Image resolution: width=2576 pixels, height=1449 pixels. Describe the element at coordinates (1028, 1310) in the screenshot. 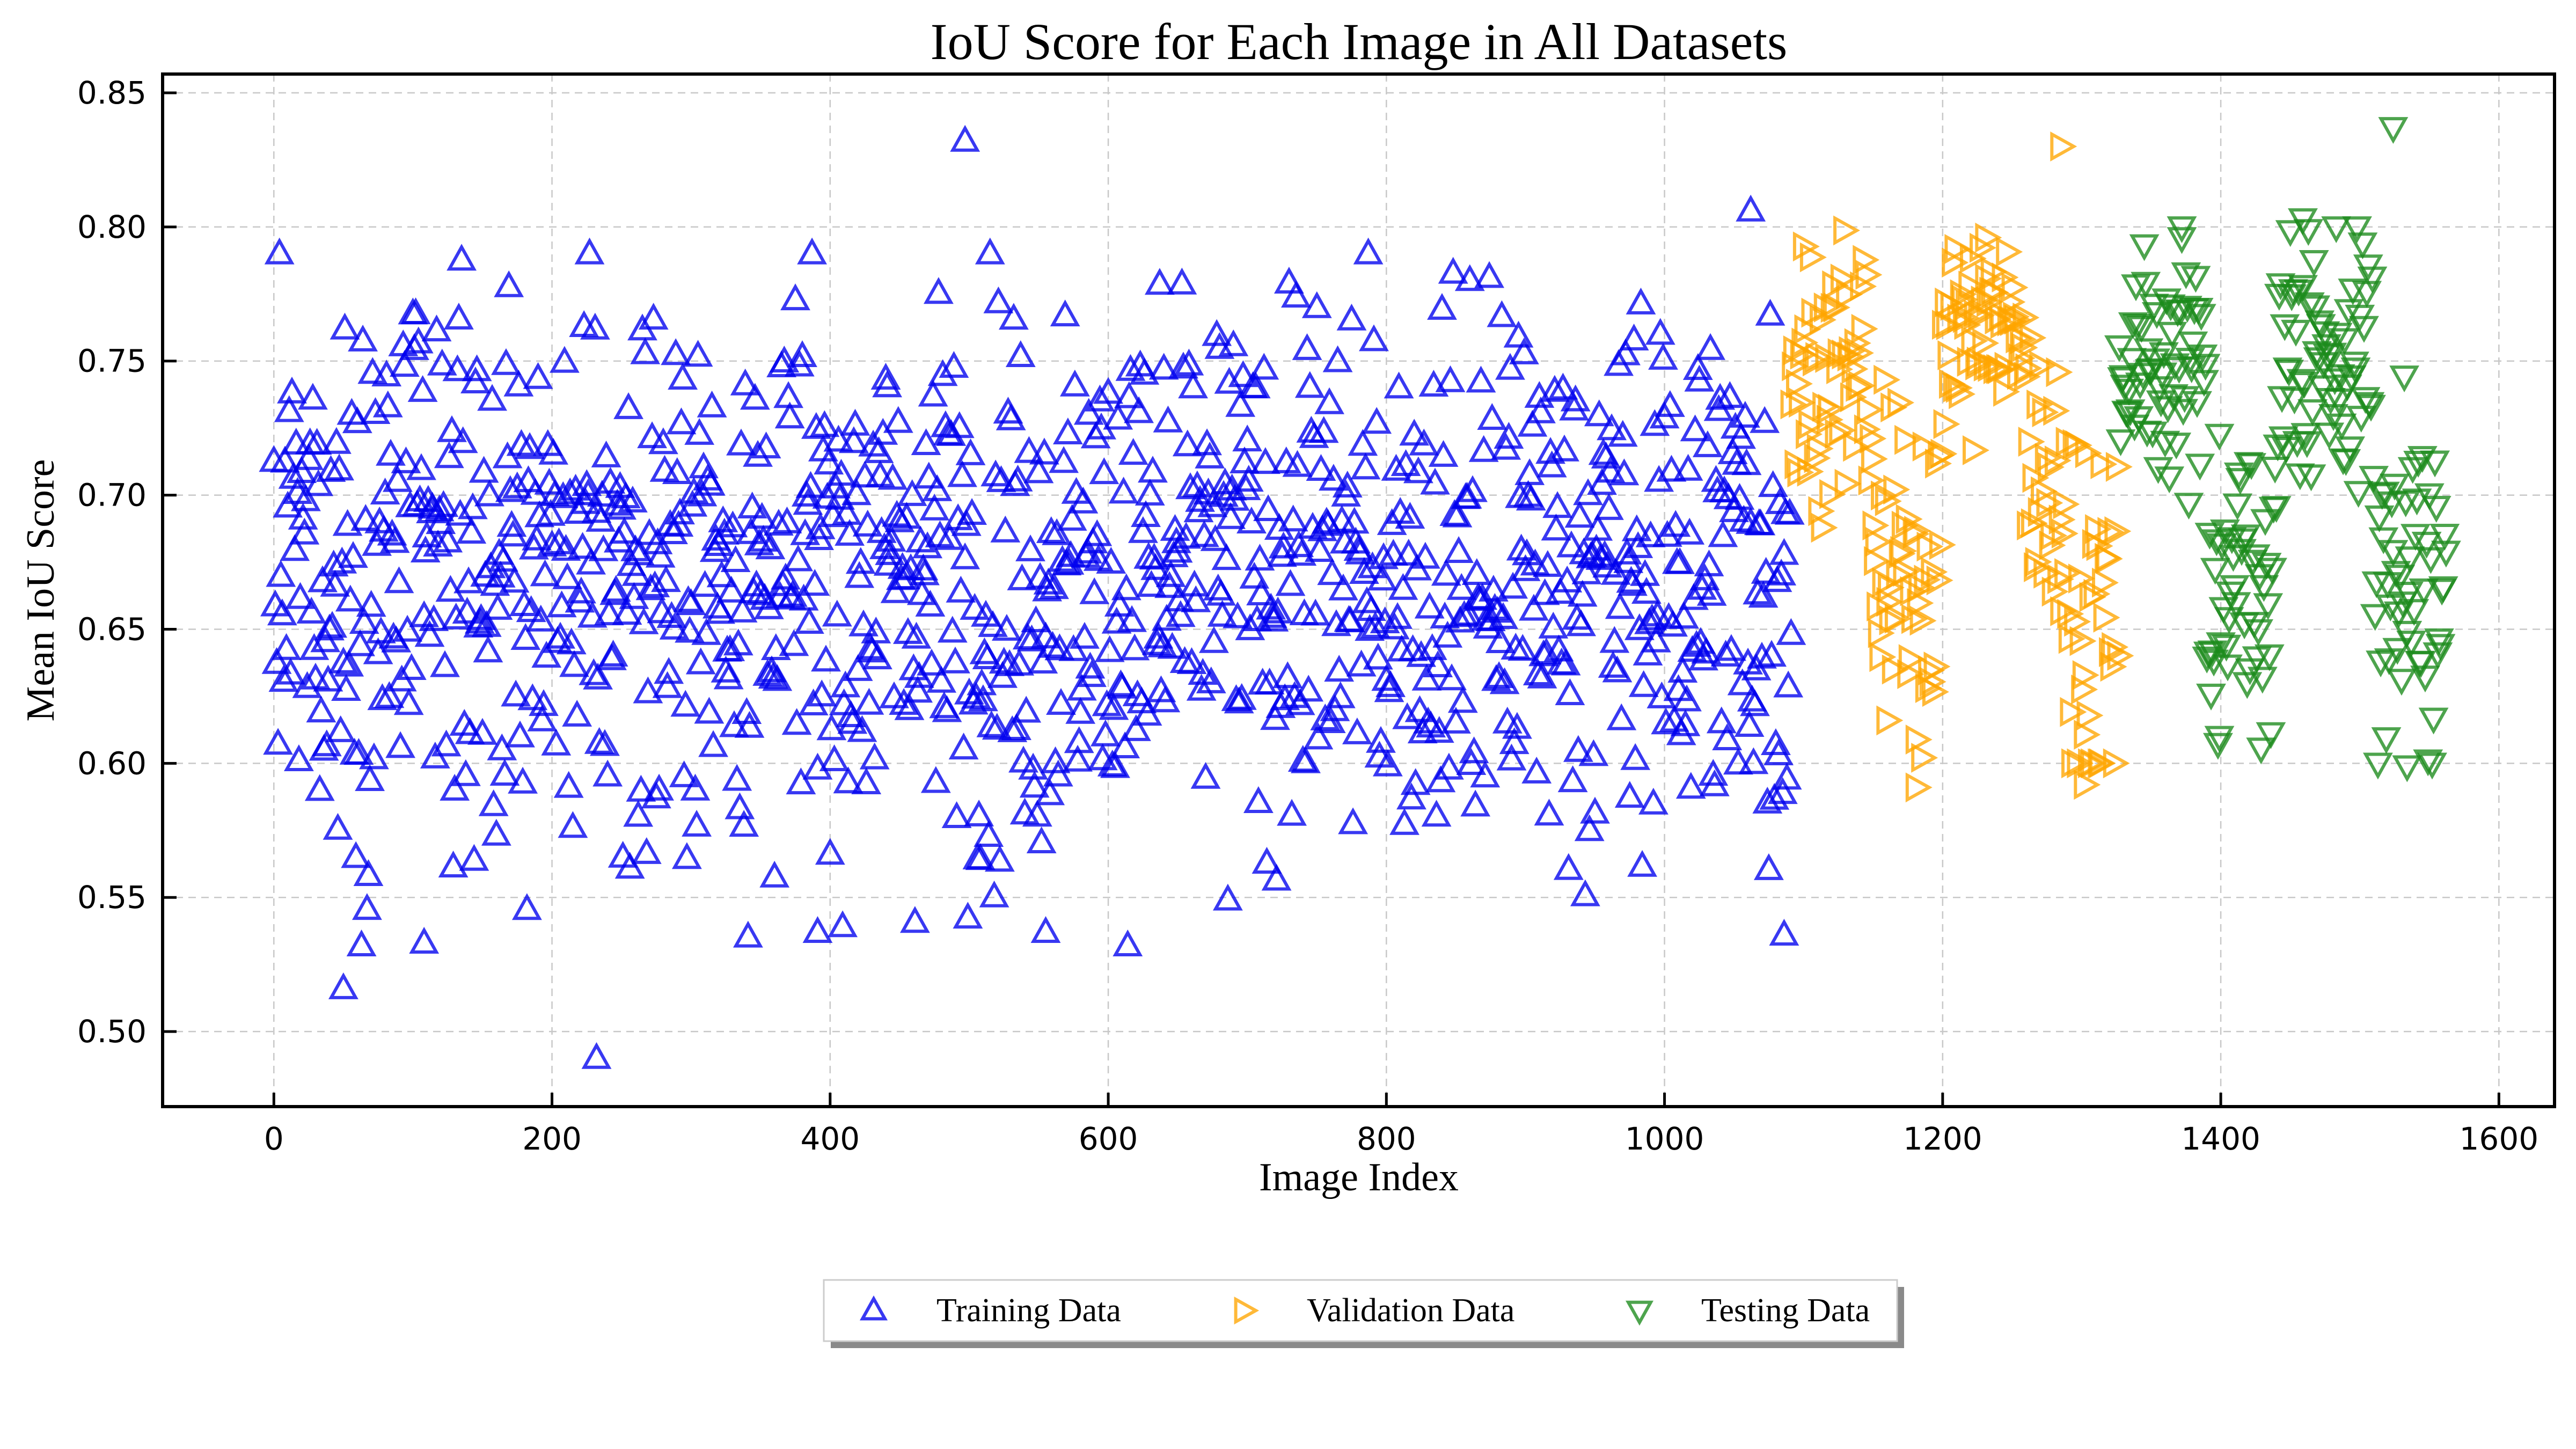

I see `legend-label-training: Training Data` at that location.